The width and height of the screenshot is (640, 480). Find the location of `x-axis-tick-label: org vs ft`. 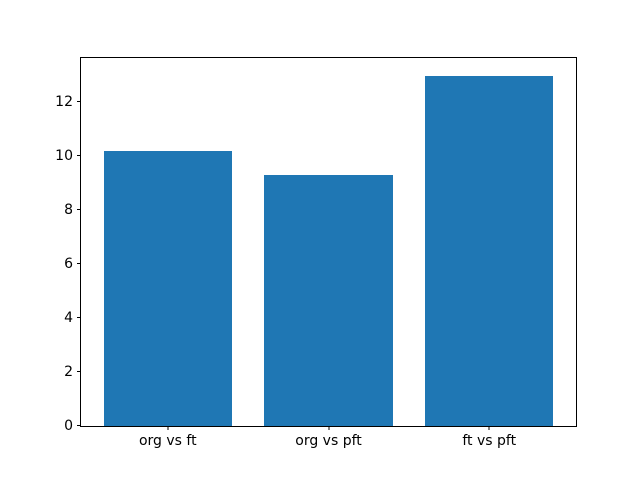

x-axis-tick-label: org vs ft is located at coordinates (167, 441).